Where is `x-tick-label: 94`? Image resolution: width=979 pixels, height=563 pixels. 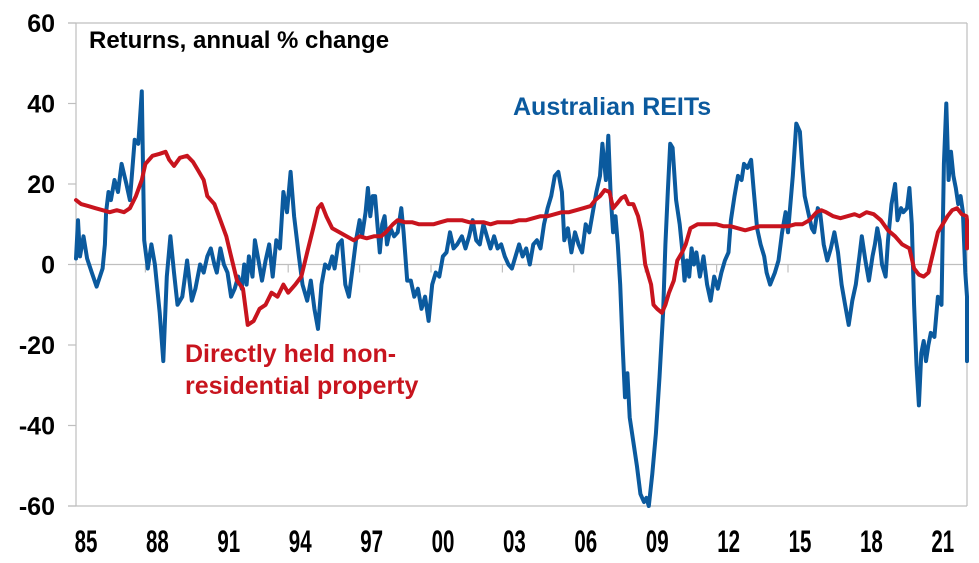 x-tick-label: 94 is located at coordinates (300, 541).